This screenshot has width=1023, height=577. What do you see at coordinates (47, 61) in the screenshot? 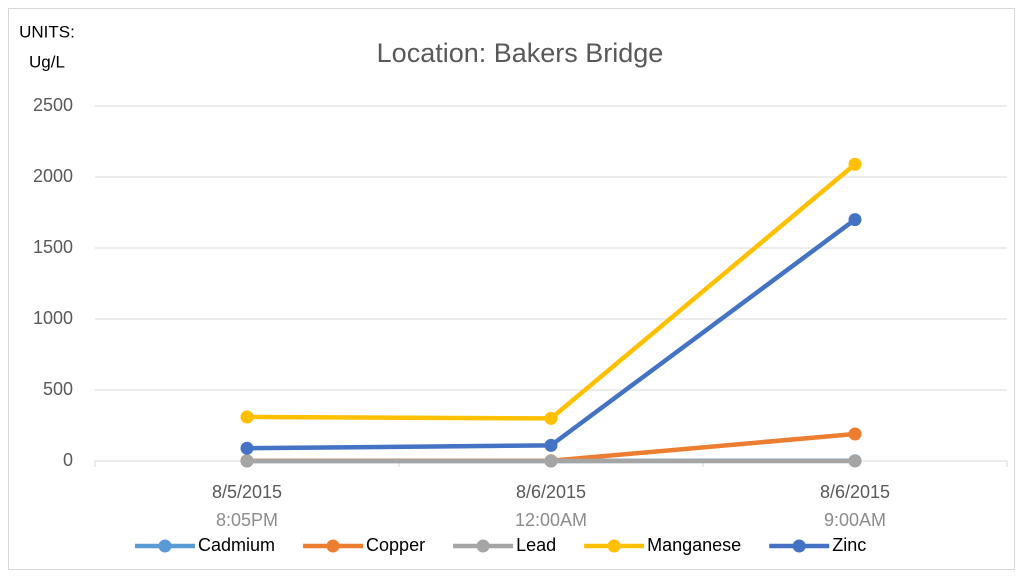
I see `y-axis-label: Ug/L` at bounding box center [47, 61].